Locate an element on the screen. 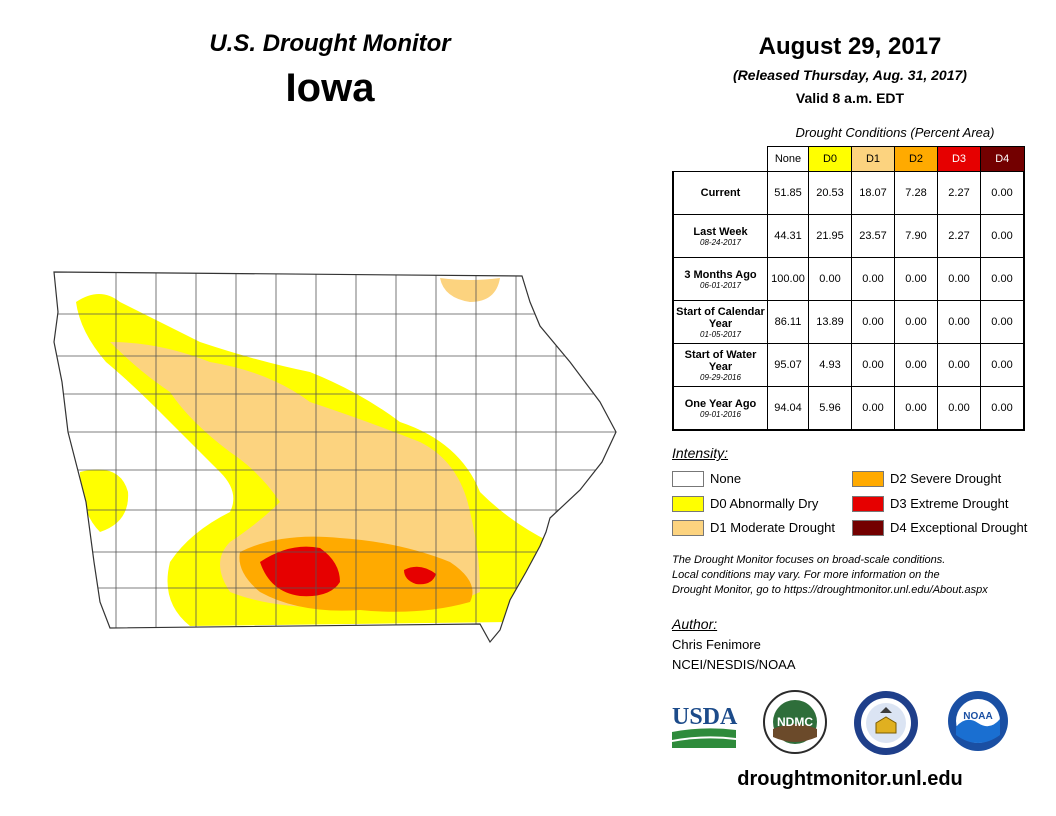 This screenshot has width=1056, height=816. table-cell: 7.28 is located at coordinates (916, 193).